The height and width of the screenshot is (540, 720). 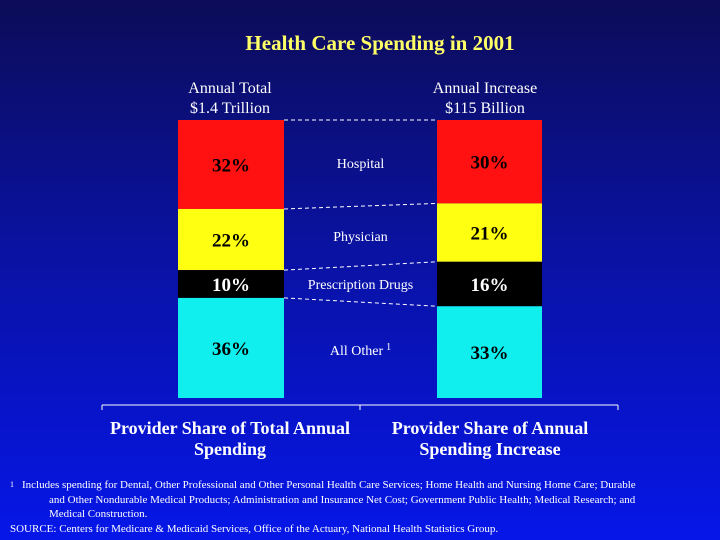 I want to click on right-header-line1: Annual Increase, so click(x=485, y=88).